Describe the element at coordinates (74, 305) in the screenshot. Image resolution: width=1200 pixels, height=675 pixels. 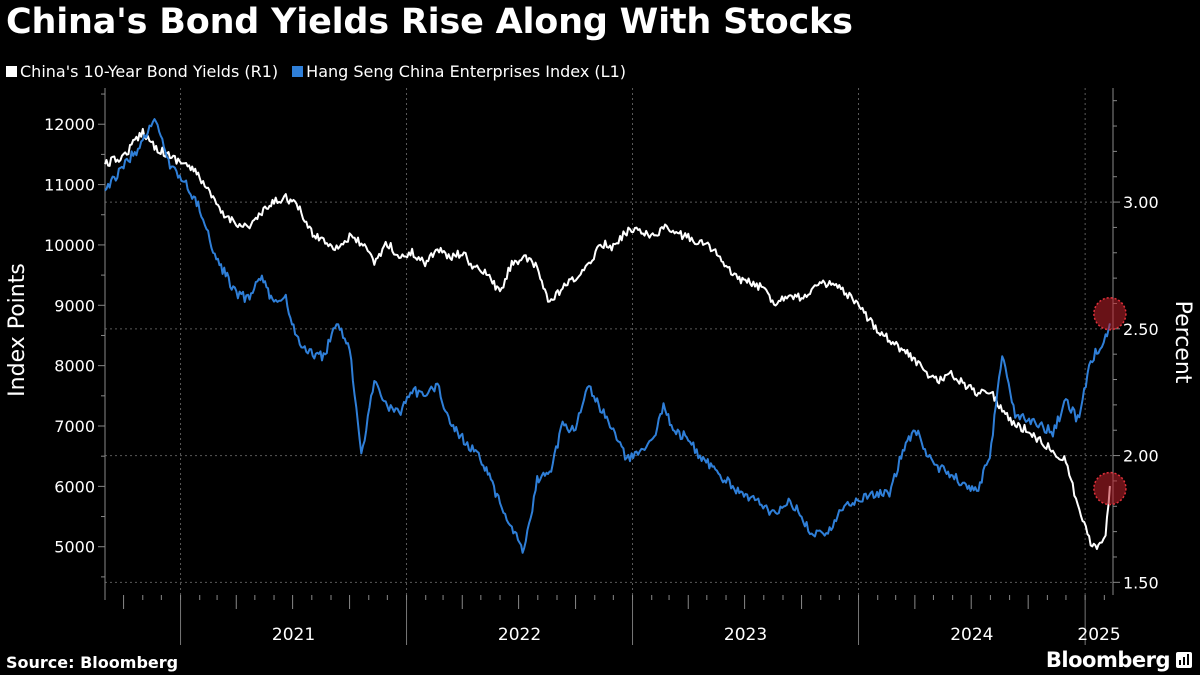
I see `y-left-tick-label: 9000` at that location.